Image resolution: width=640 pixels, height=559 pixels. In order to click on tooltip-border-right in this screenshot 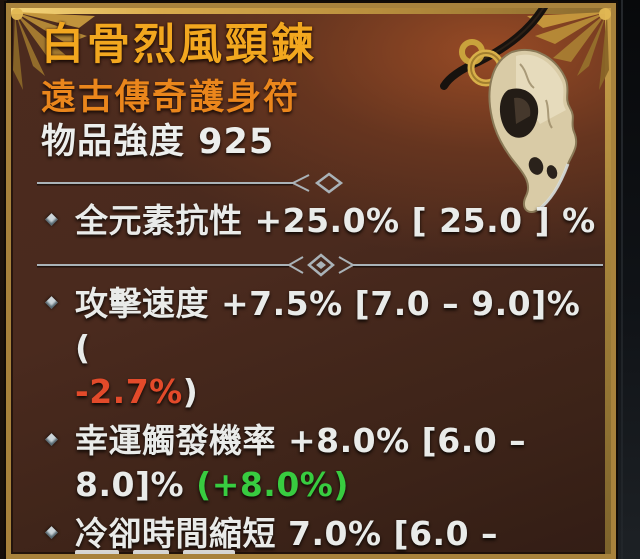, I will do `click(608, 281)`.